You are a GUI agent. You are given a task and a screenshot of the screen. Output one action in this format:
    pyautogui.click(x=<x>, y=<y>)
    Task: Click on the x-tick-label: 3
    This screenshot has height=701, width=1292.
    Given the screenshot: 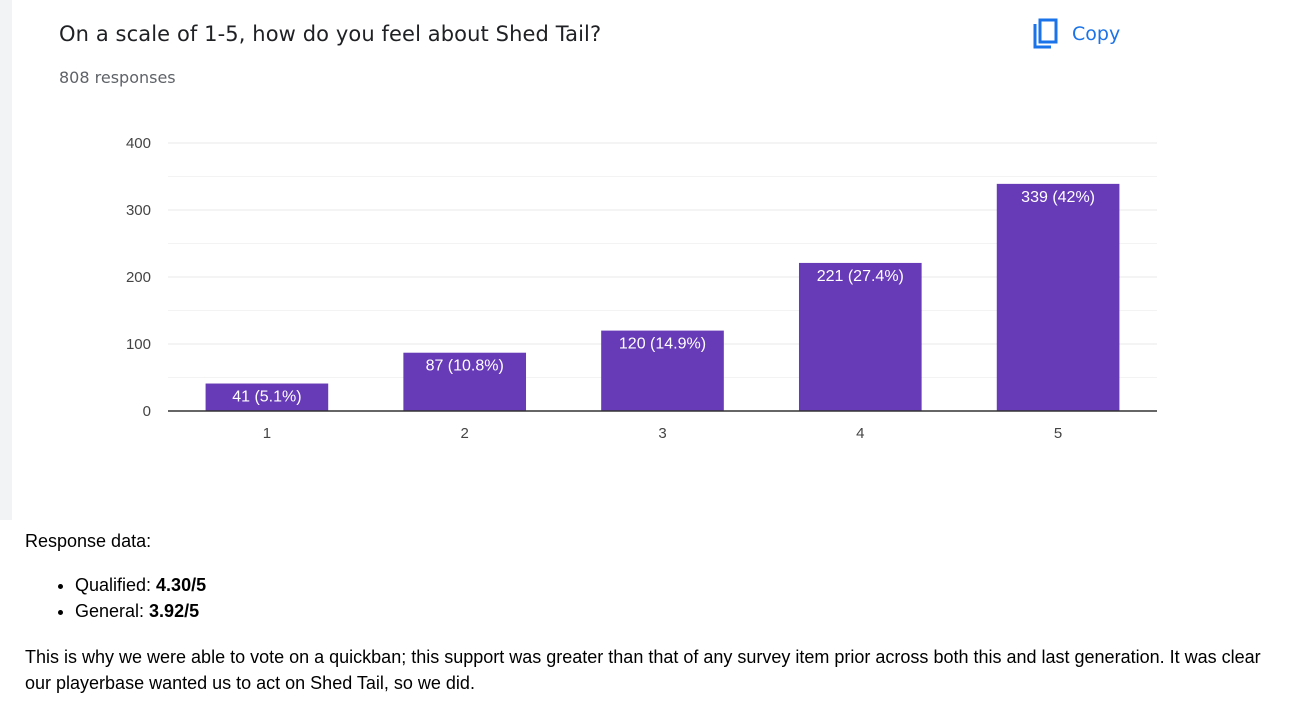 What is the action you would take?
    pyautogui.click(x=662, y=433)
    